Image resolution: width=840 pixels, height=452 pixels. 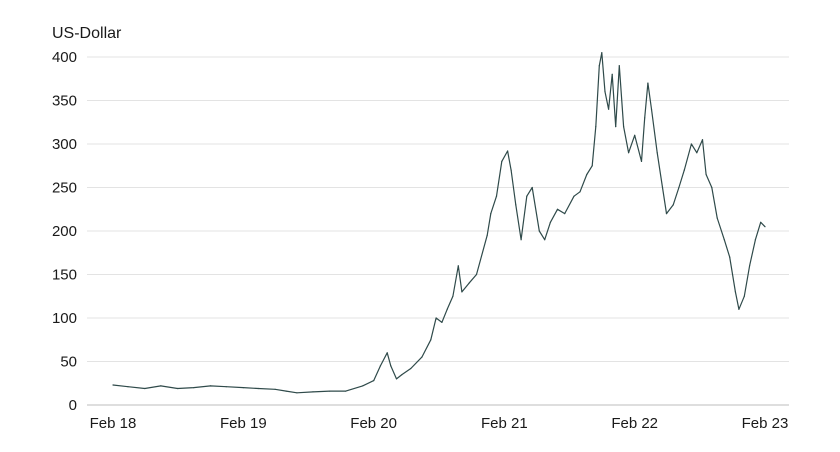 I want to click on y-tick-label: 350, so click(x=64, y=101).